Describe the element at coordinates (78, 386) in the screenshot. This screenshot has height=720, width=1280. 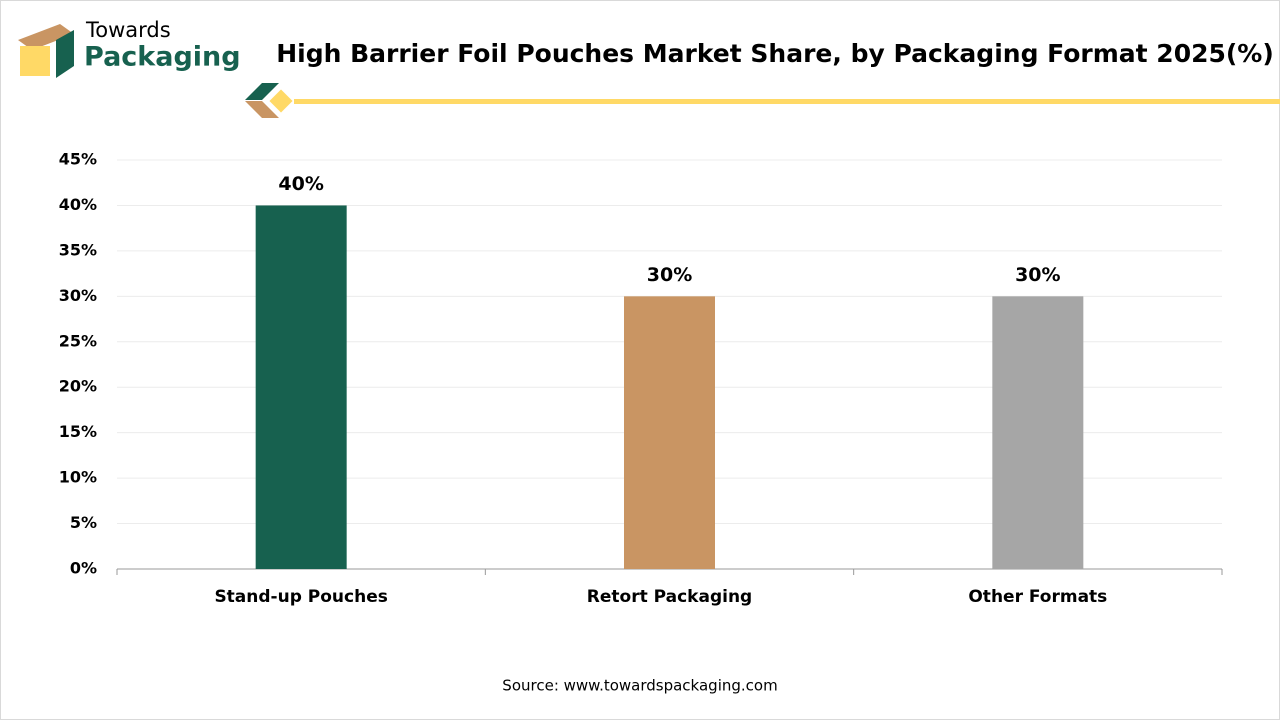
I see `y-tick-label: 20%` at that location.